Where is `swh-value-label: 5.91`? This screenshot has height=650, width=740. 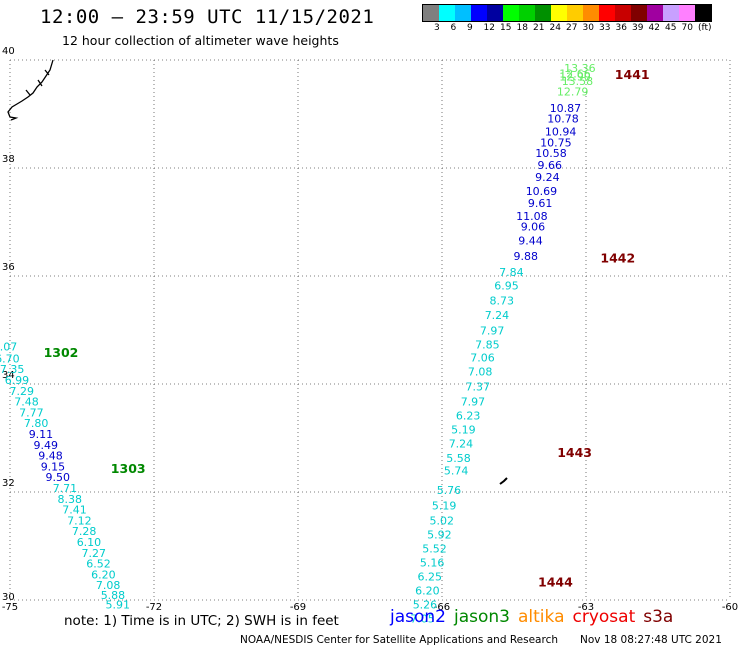
swh-value-label: 5.91 is located at coordinates (118, 605).